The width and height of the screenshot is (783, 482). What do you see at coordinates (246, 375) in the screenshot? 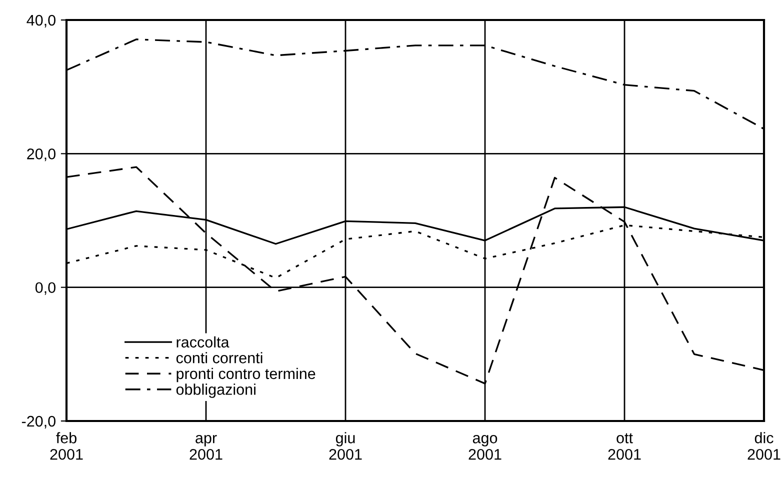
I see `legend-label: pronti contro termine` at bounding box center [246, 375].